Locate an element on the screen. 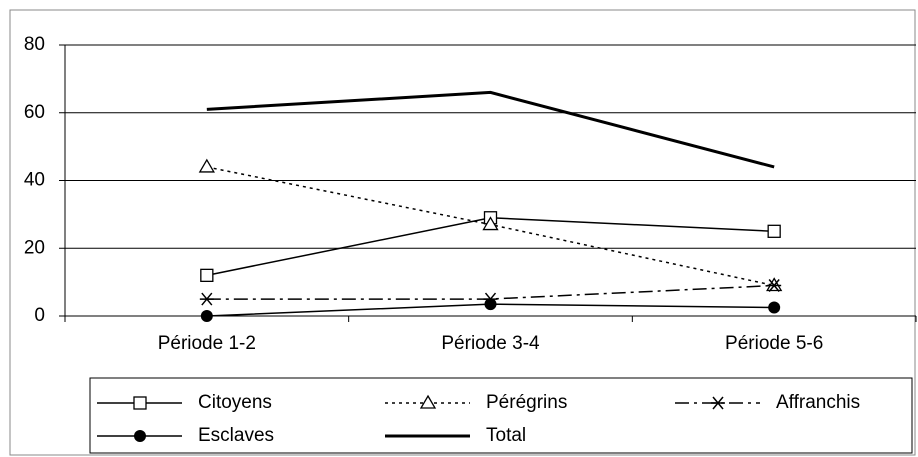 The image size is (918, 457). x-tick-label: Période 5-6 is located at coordinates (774, 343).